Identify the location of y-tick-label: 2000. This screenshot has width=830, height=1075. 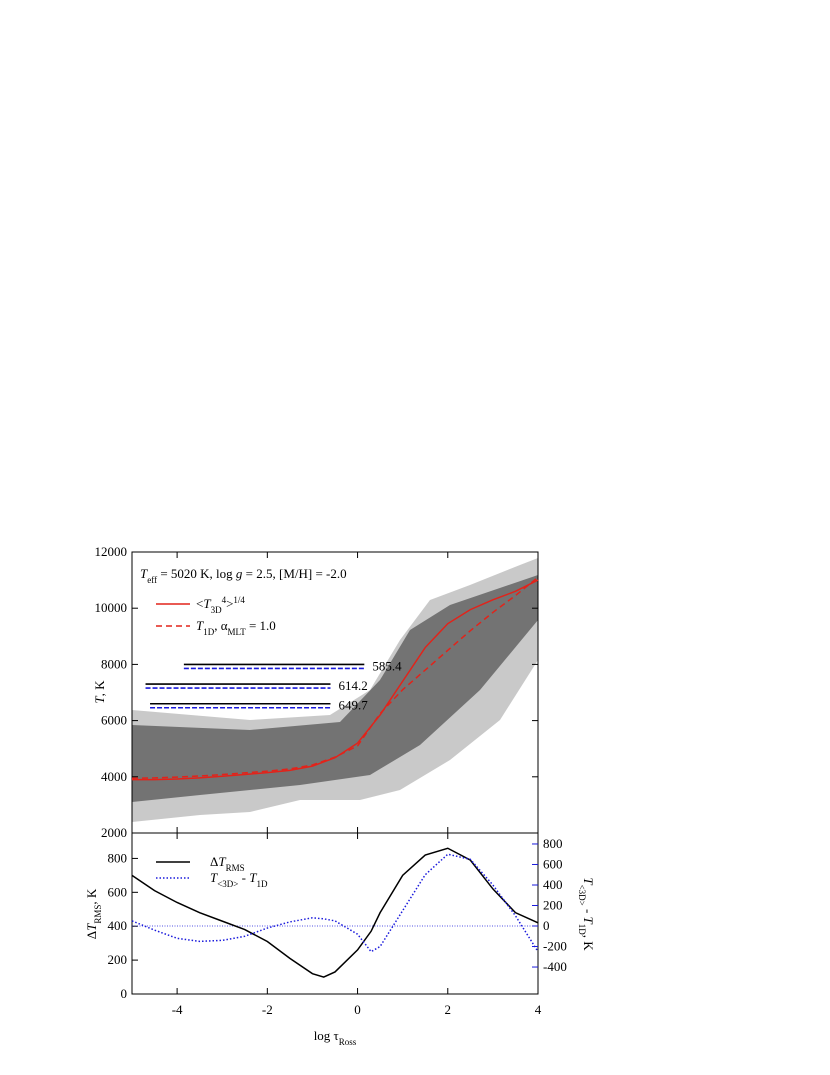
(114, 832).